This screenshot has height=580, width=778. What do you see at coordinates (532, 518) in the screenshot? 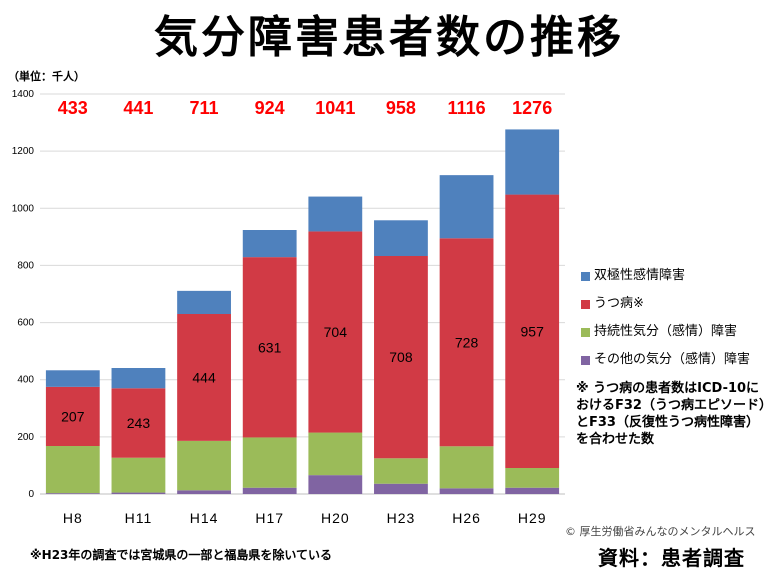
I see `x-tick-label: H29` at bounding box center [532, 518].